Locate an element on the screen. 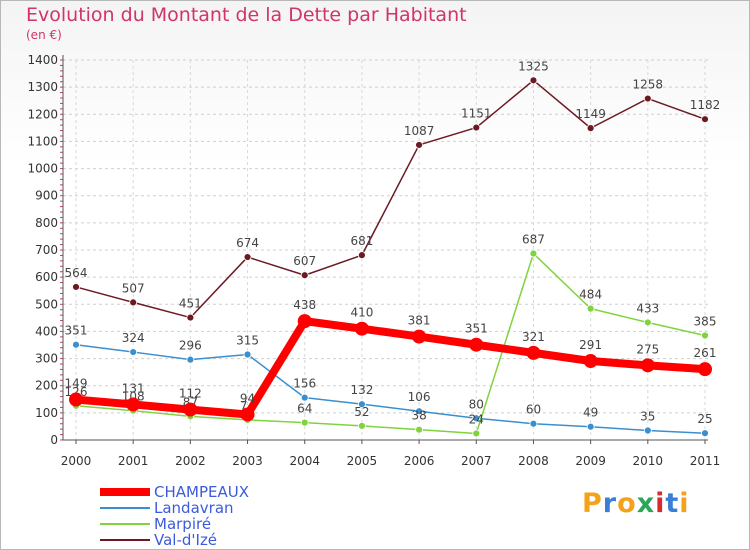 This screenshot has width=750, height=550. data-label-landavran: 25 is located at coordinates (704, 419).